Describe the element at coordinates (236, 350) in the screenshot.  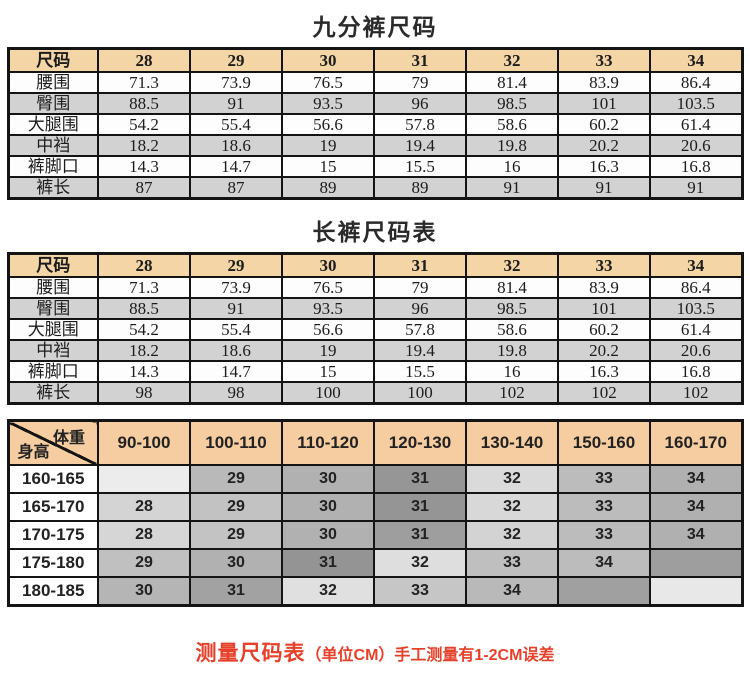
I see `measure-value-cell: 18.6` at that location.